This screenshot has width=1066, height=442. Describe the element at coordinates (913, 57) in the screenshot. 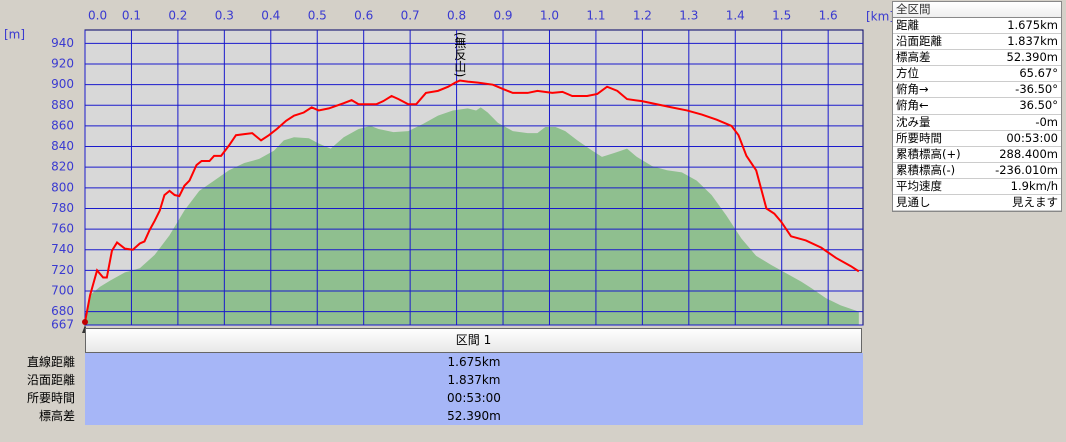

I see `summary-label: 標高差` at that location.